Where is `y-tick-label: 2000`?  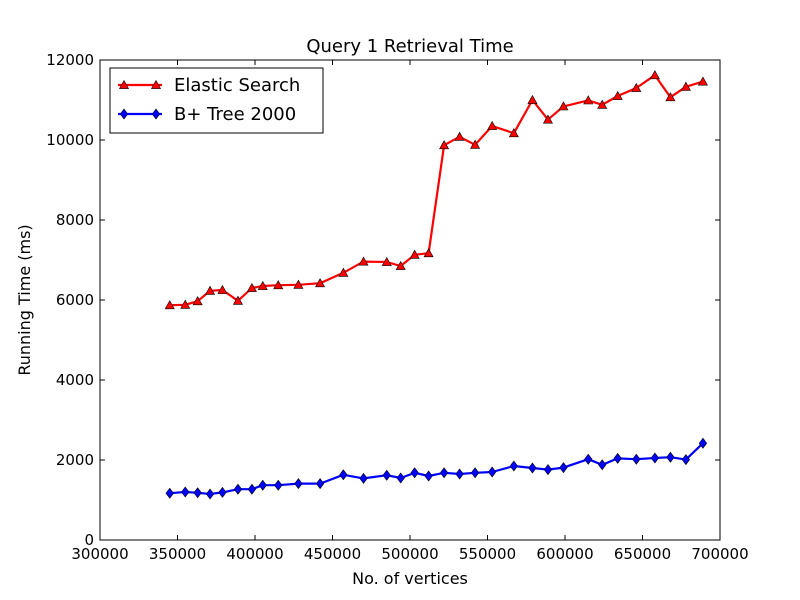
y-tick-label: 2000 is located at coordinates (75, 460).